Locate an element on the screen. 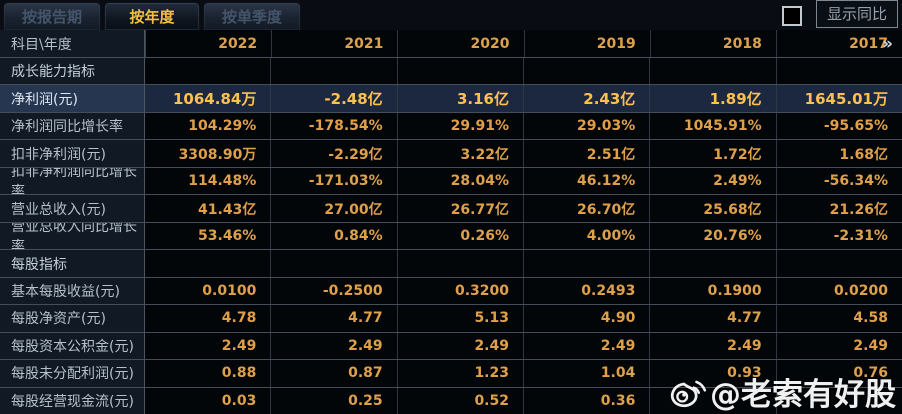  cell-value: 1045.91% is located at coordinates (712, 126).